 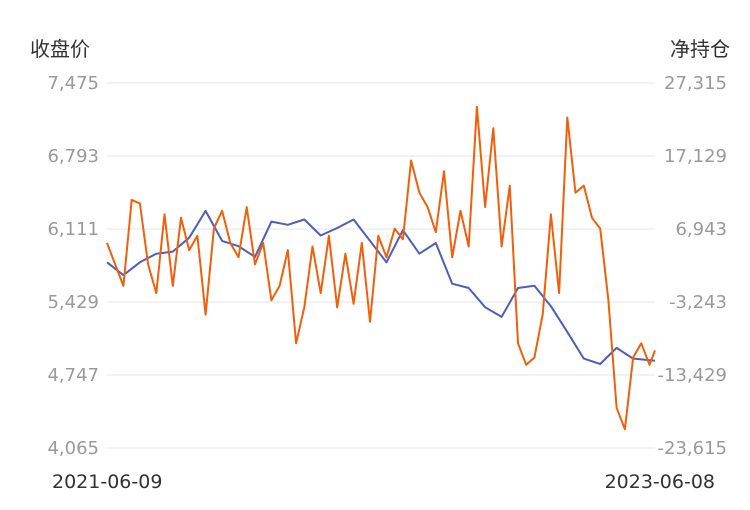 I want to click on x-tick-label-start: 2021-06-09, so click(x=107, y=482).